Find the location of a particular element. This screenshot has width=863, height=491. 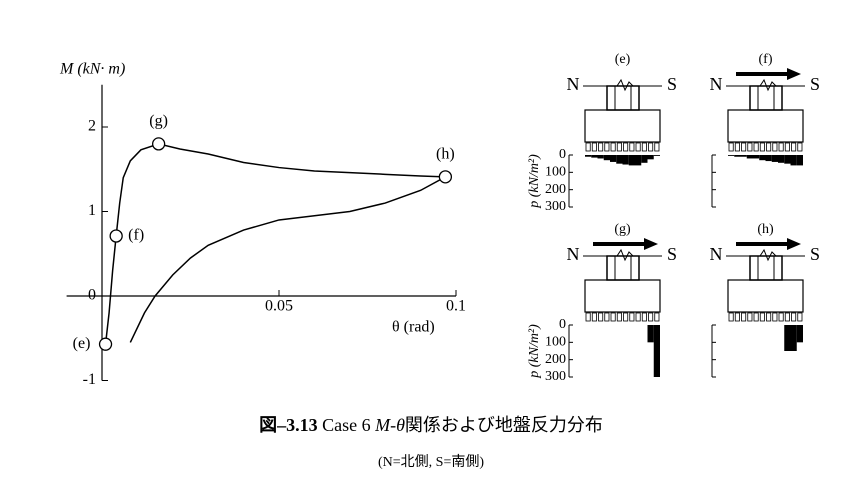

panel-title: (h) is located at coordinates (765, 229).